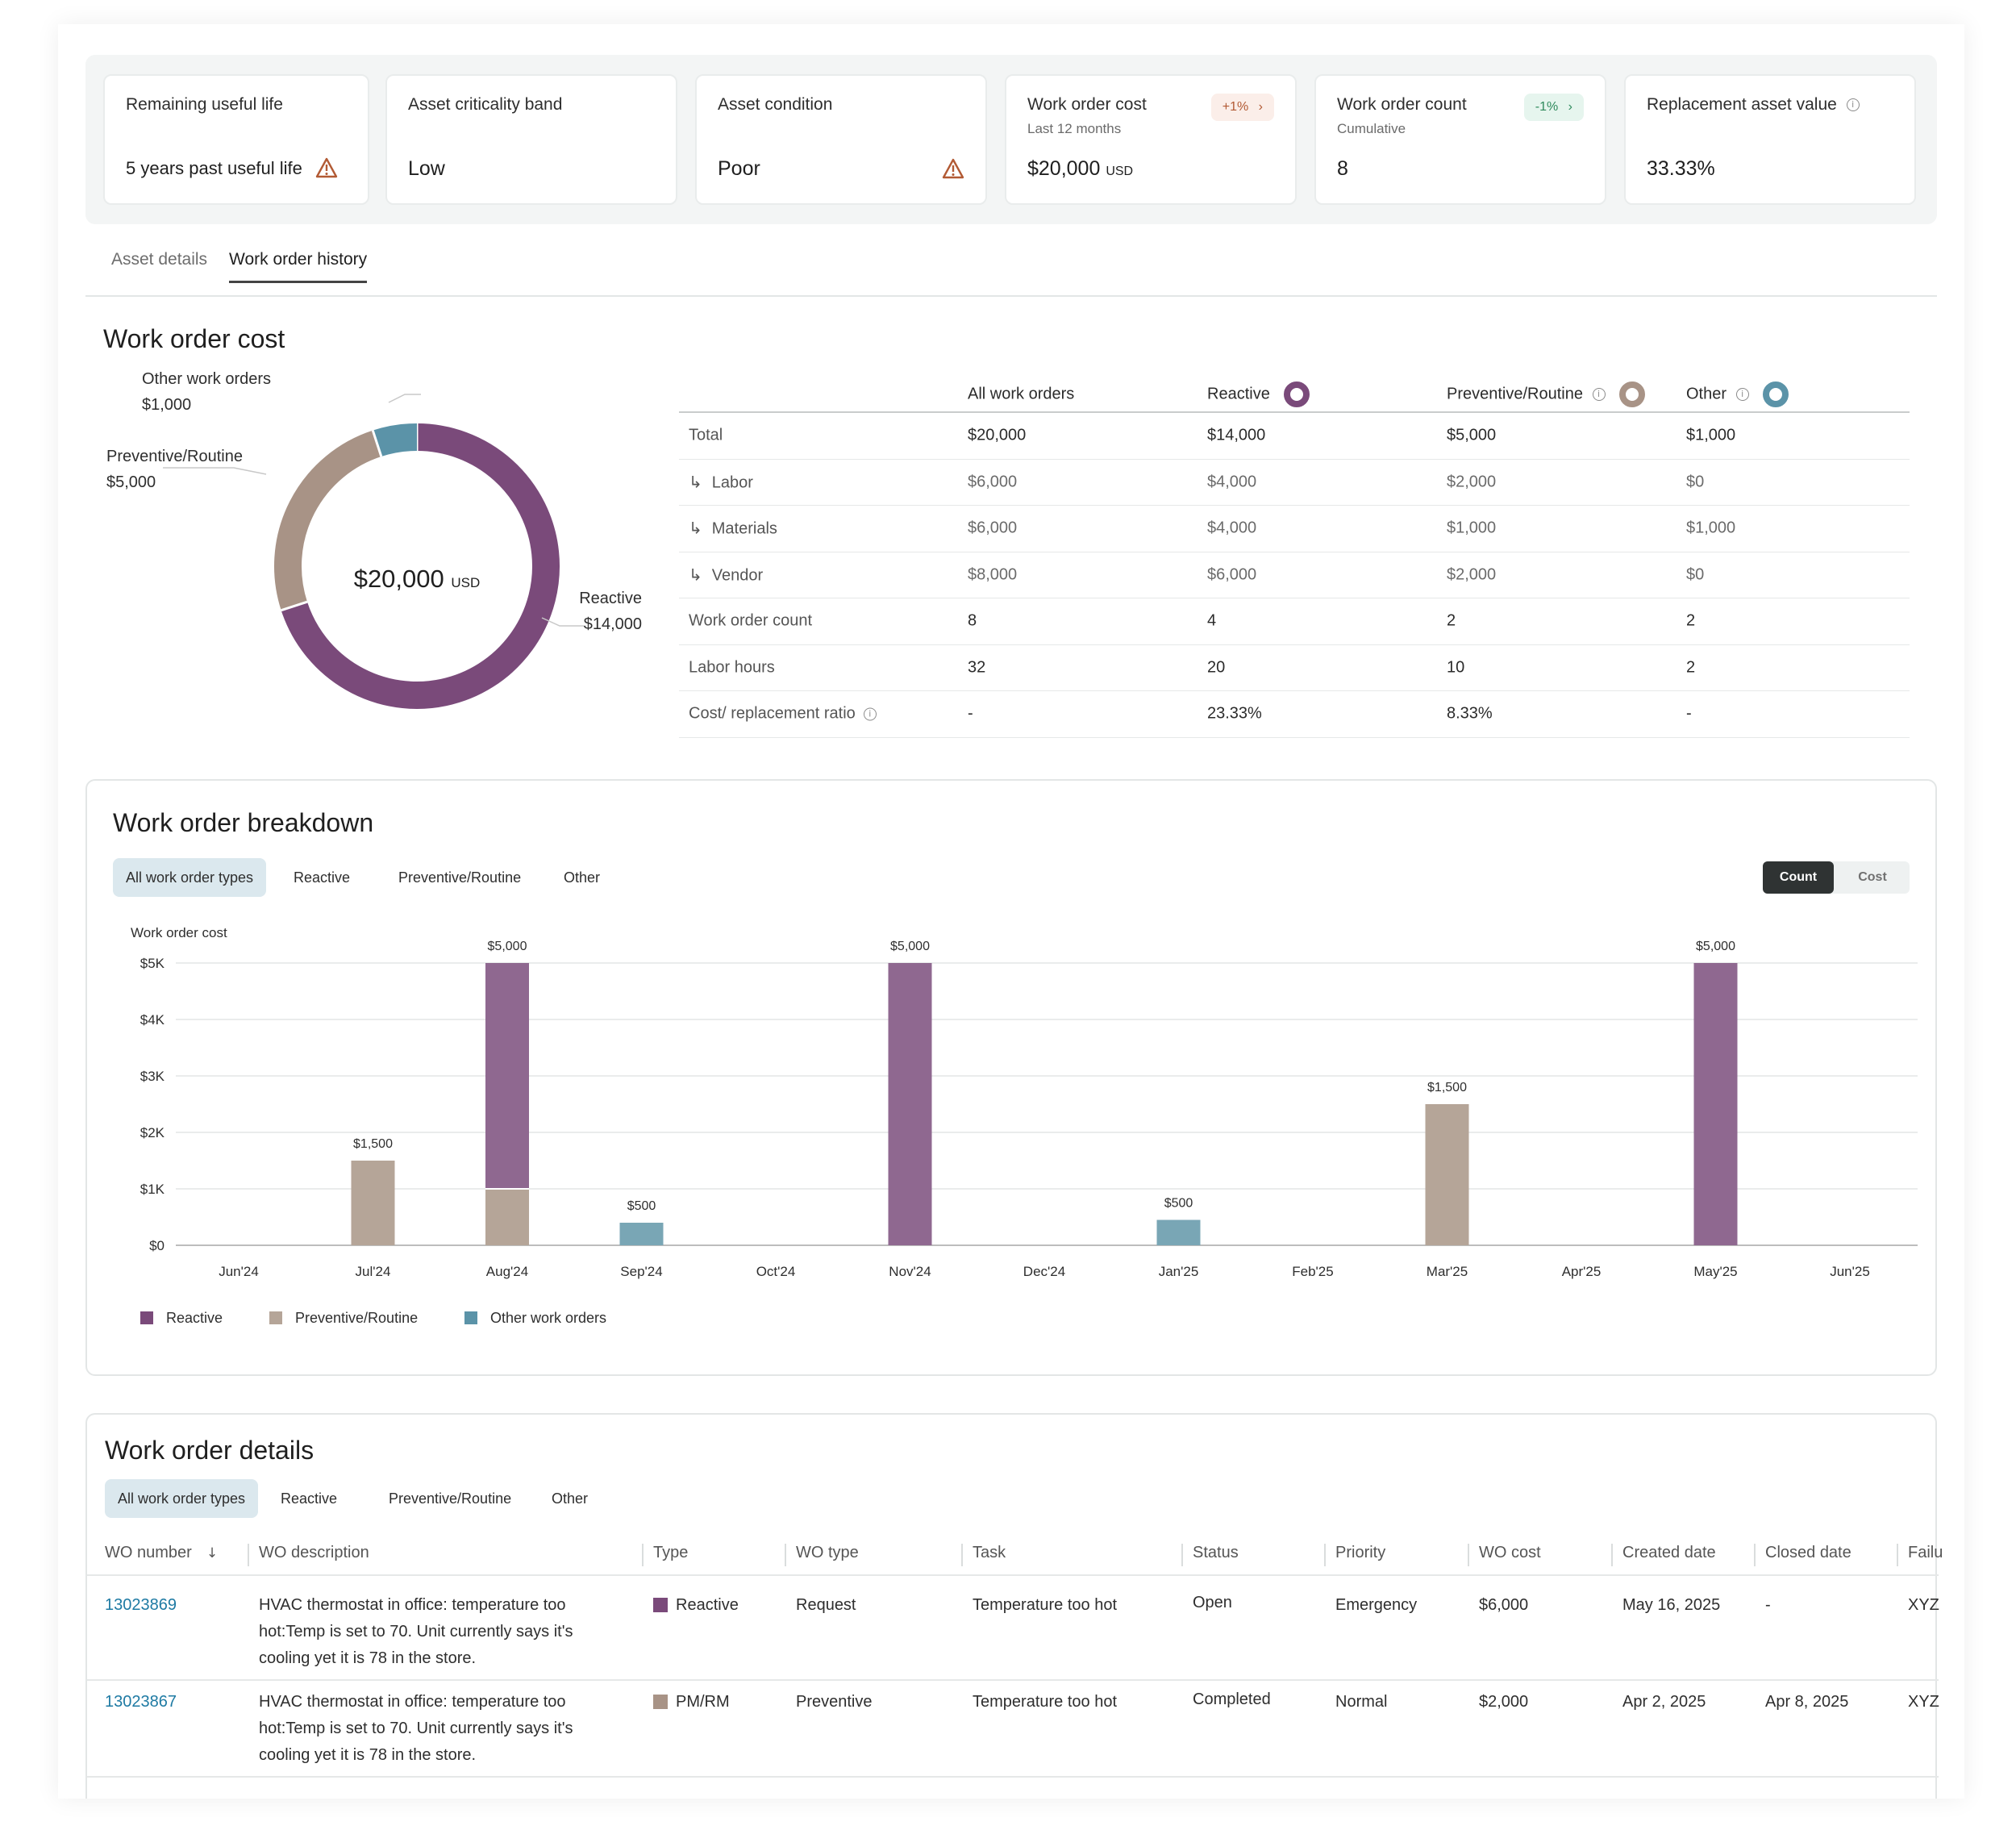  I want to click on column-header: Closed date, so click(1808, 1553).